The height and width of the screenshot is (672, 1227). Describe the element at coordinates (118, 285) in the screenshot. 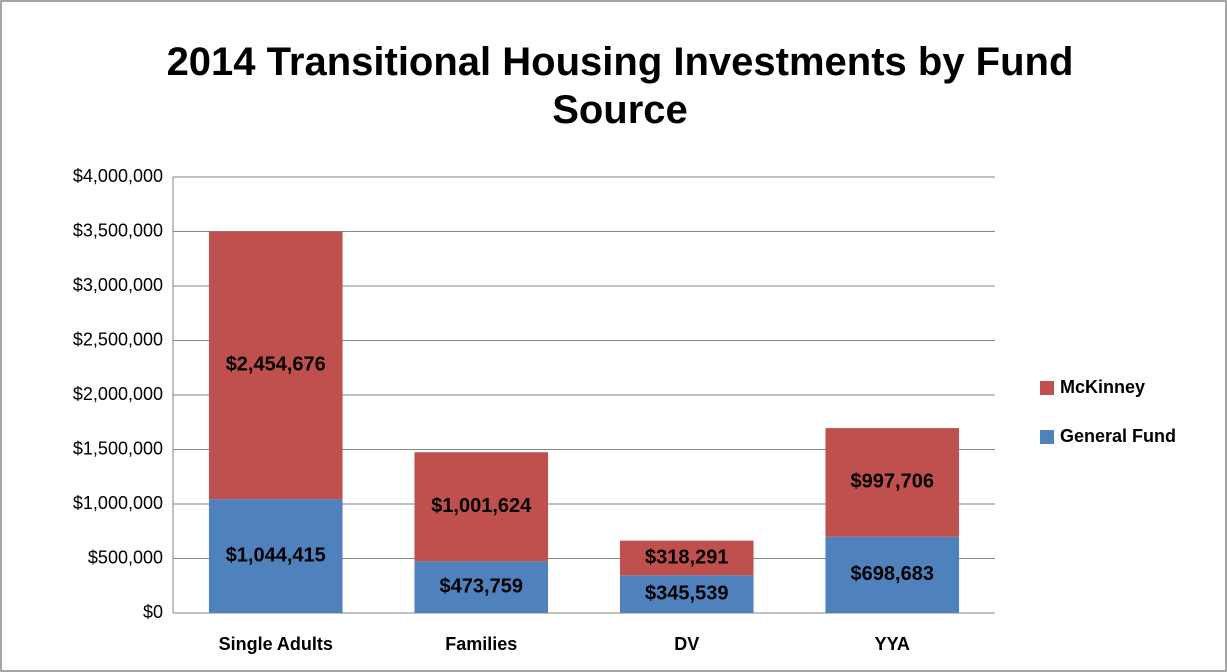

I see `y-tick-label: $3,000,000` at that location.